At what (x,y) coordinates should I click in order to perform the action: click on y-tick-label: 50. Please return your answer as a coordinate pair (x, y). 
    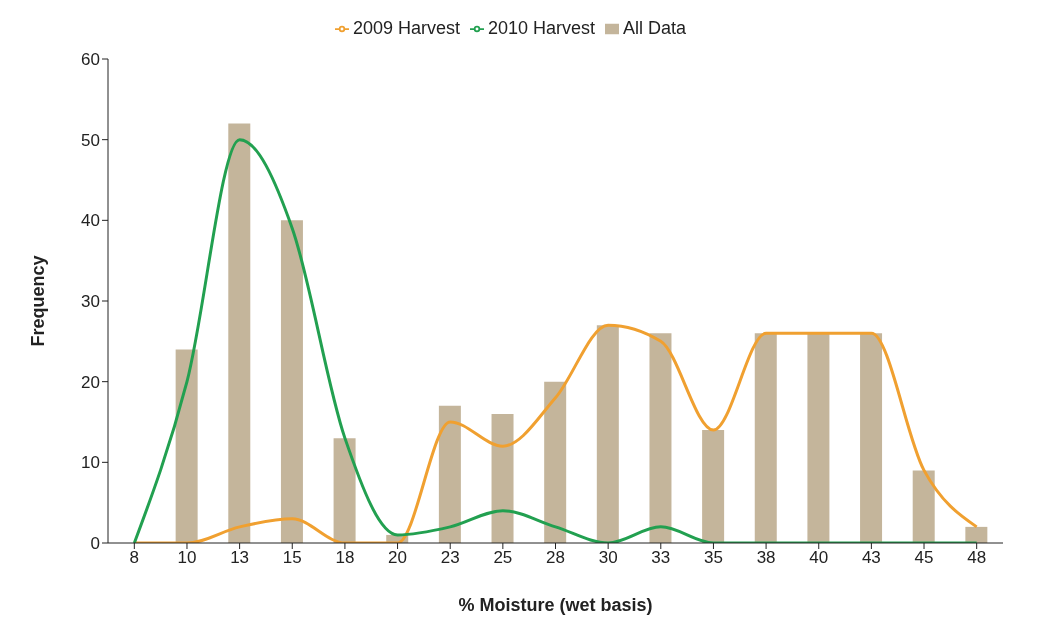
    Looking at the image, I should click on (90, 140).